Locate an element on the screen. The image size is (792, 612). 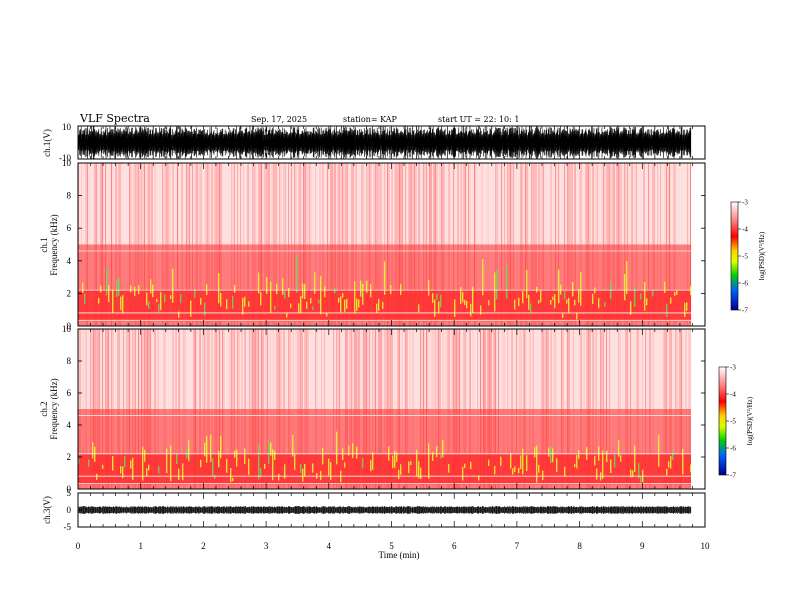
ch2-spectro-ylabel-freq: Frequency (kHz) is located at coordinates (54, 408).